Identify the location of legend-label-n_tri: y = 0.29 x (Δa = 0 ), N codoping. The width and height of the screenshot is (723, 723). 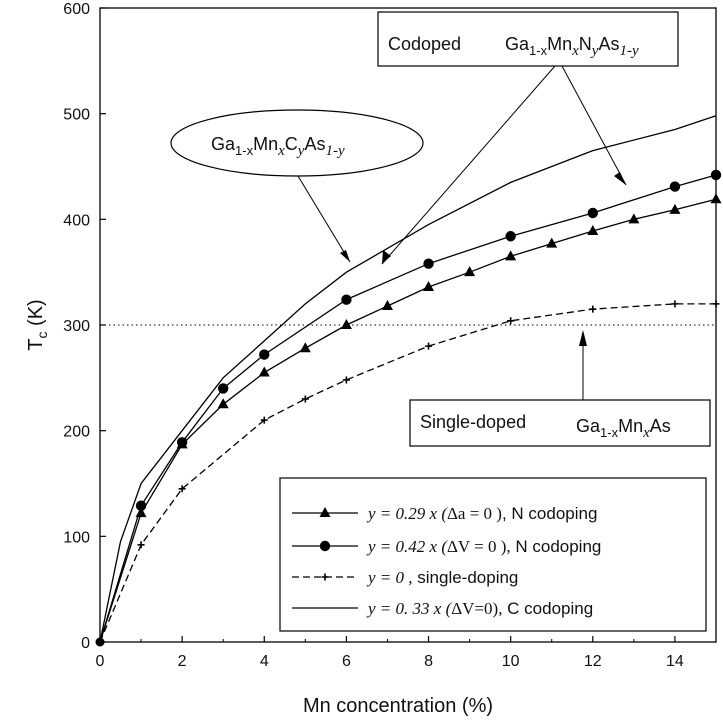
(481, 513).